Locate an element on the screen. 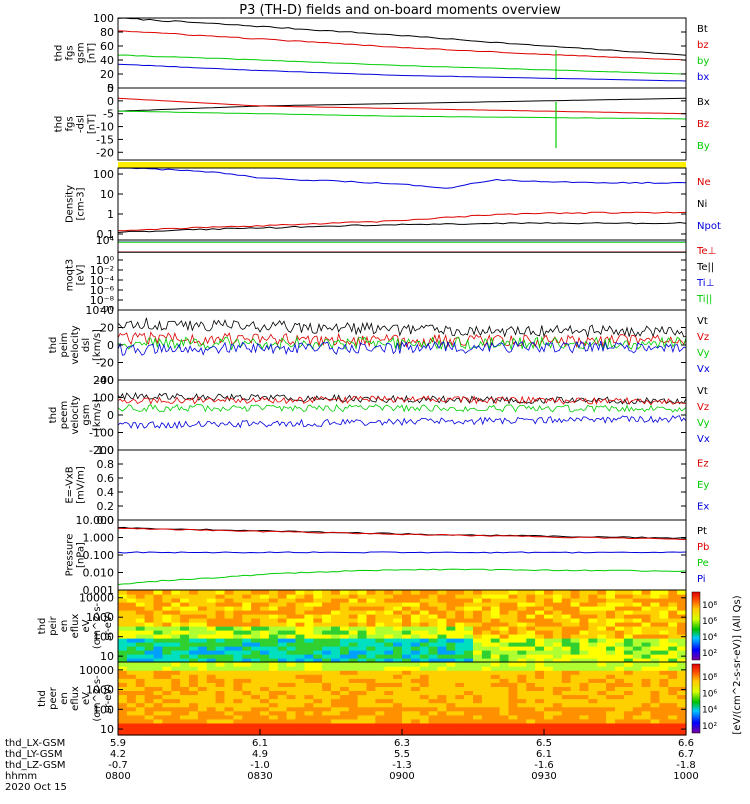 The height and width of the screenshot is (804, 750). colorbar-tick-label: 10⁶ is located at coordinates (709, 694).